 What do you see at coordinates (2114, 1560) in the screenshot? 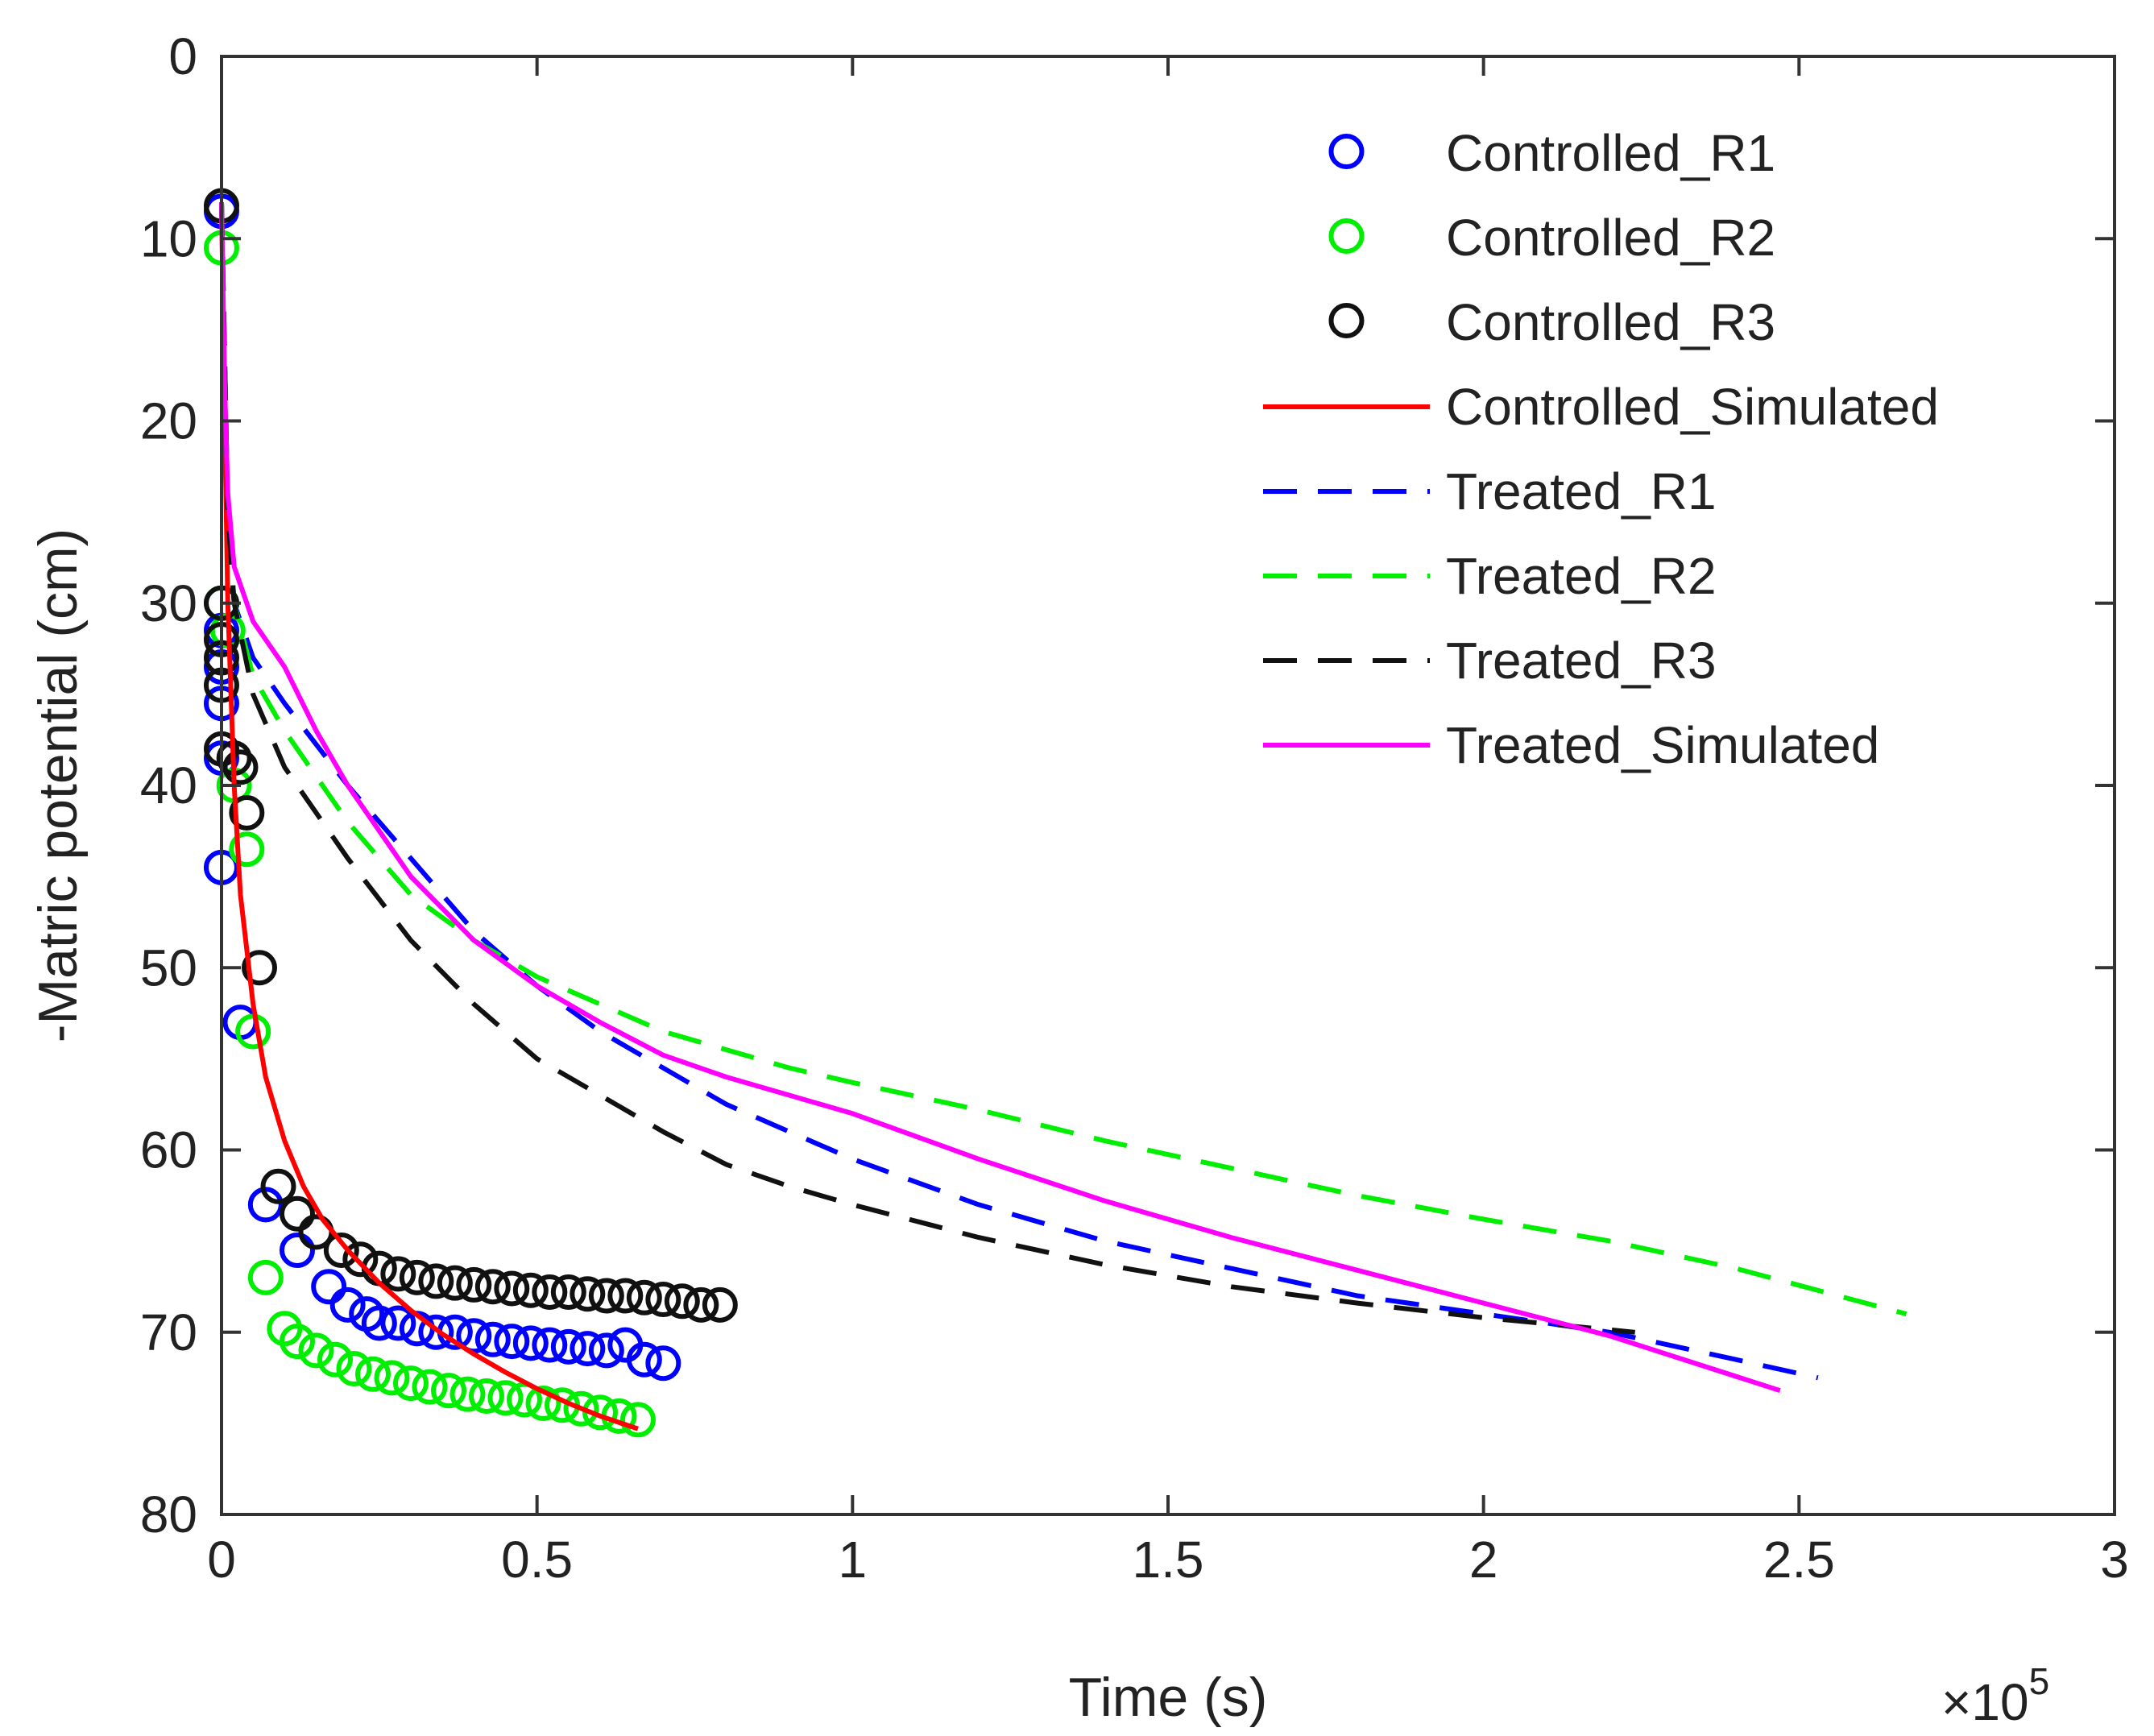
I see `x-tick-label: 3` at bounding box center [2114, 1560].